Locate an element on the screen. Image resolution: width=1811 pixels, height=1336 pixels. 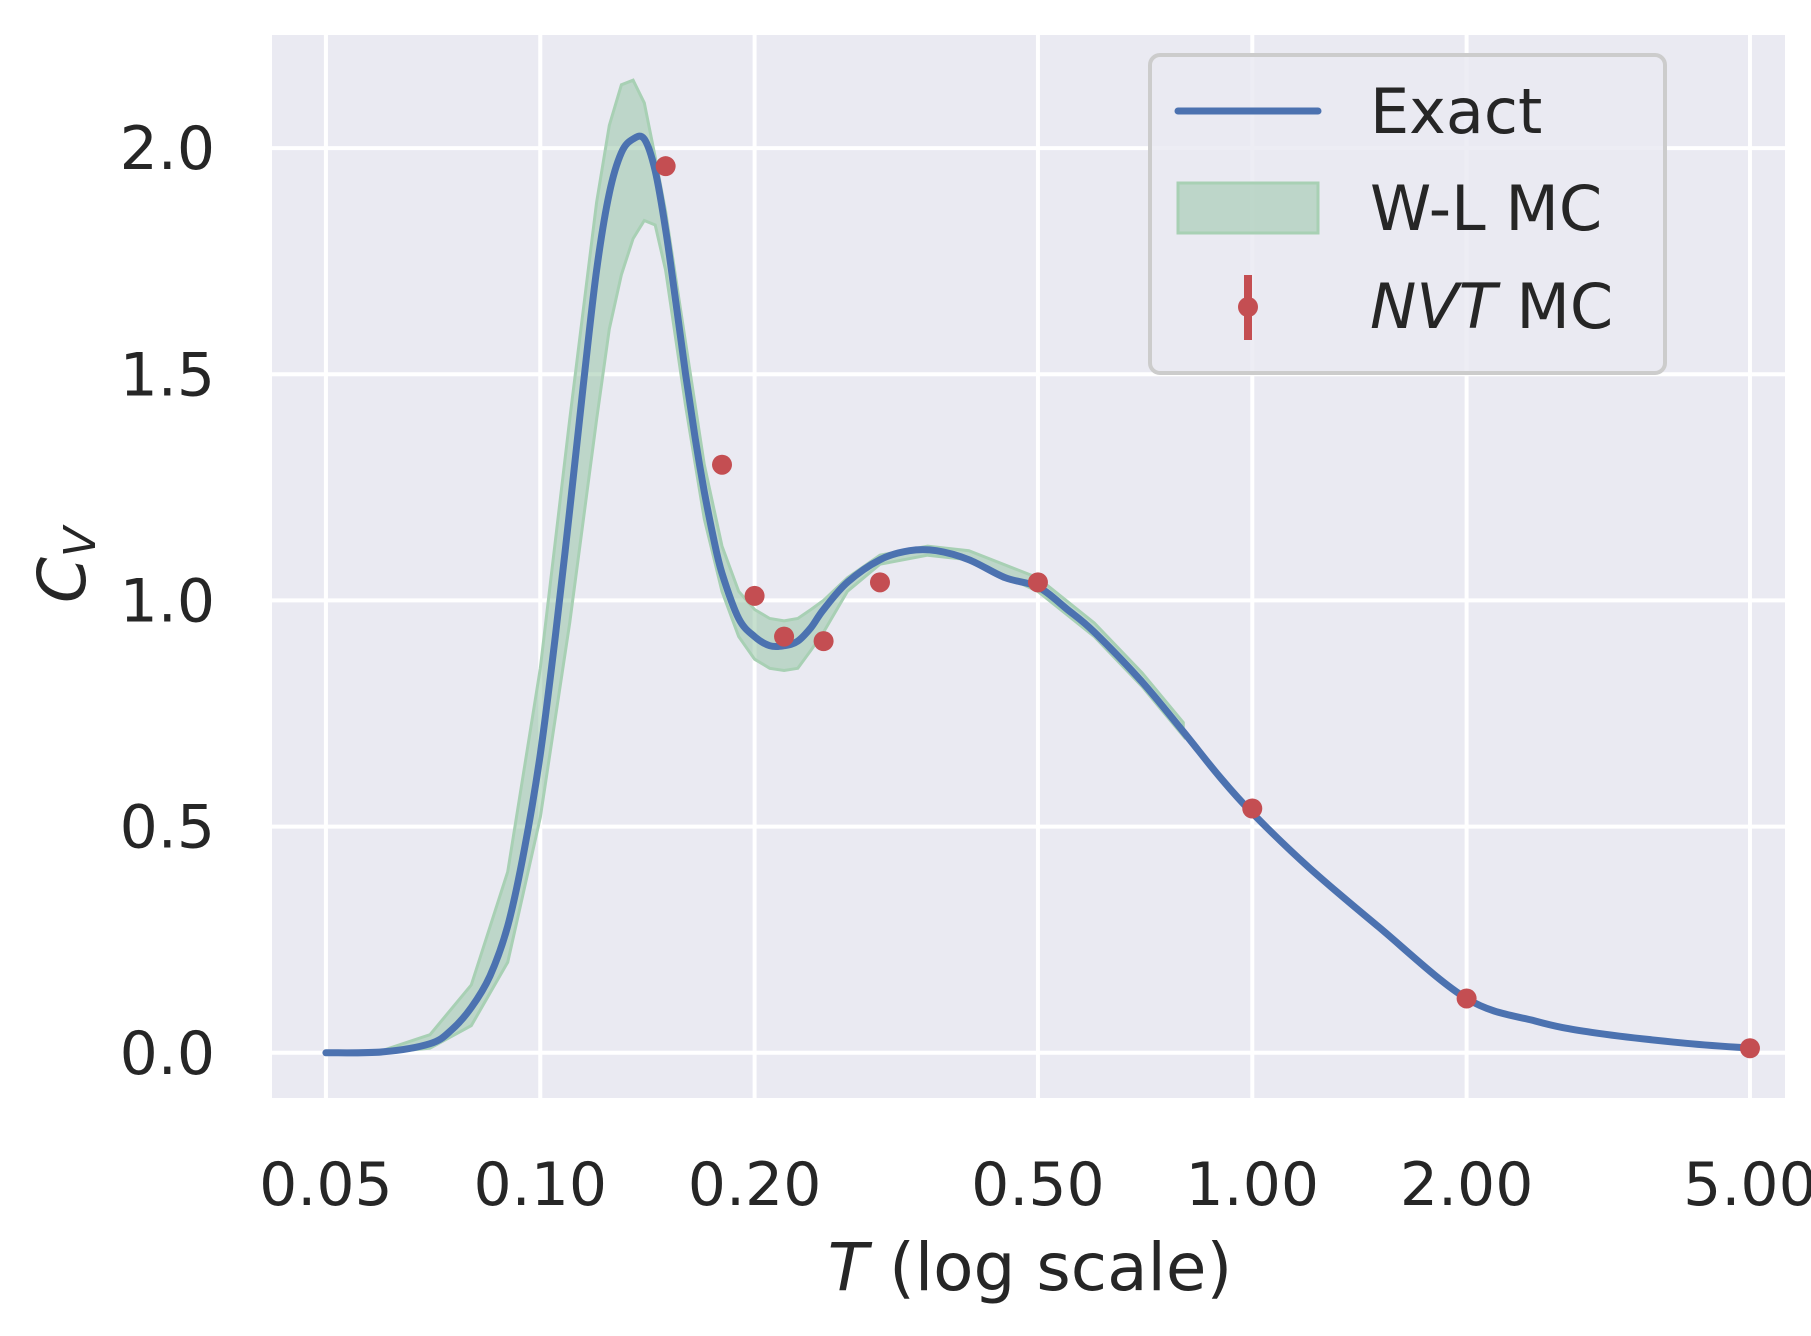
x-tick-label: 0.10 is located at coordinates (540, 1185).